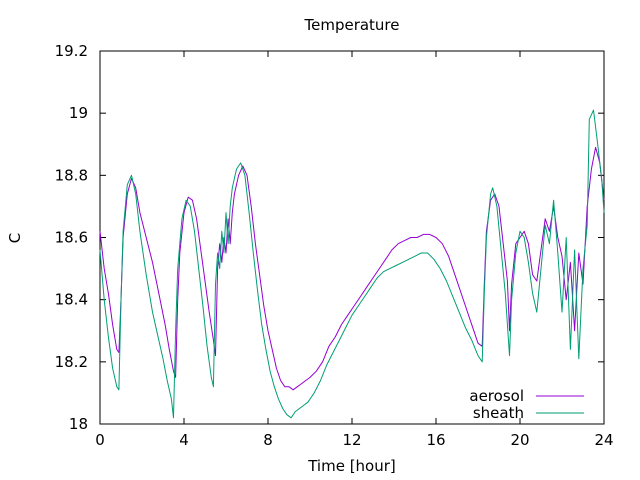 The image size is (640, 480). Describe the element at coordinates (71, 300) in the screenshot. I see `y-tick-label: 18.4` at that location.